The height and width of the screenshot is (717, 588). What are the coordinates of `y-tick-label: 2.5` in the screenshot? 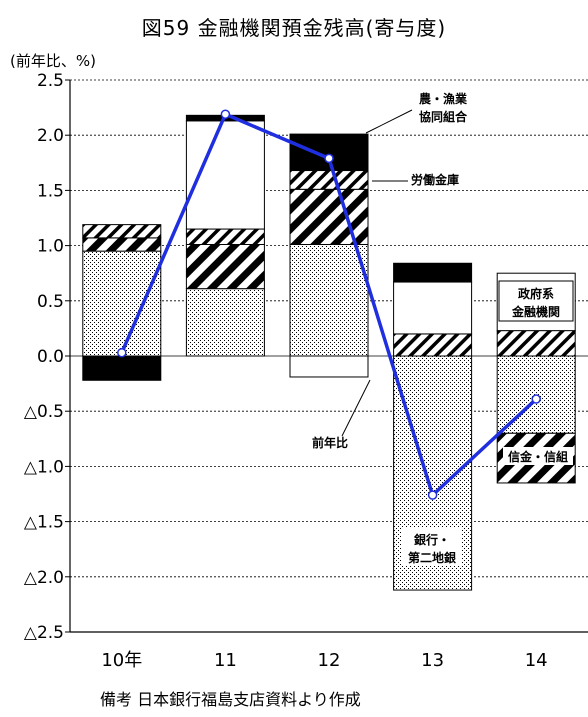 It's located at (50, 81).